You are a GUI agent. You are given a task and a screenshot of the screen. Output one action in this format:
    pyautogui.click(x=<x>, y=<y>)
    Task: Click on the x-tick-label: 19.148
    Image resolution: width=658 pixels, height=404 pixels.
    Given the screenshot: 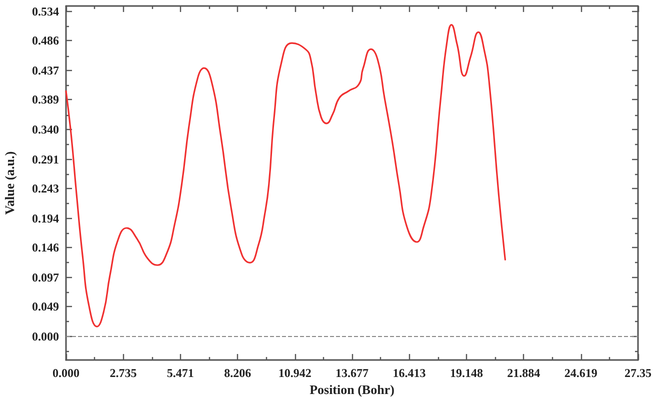 What is the action you would take?
    pyautogui.click(x=466, y=373)
    